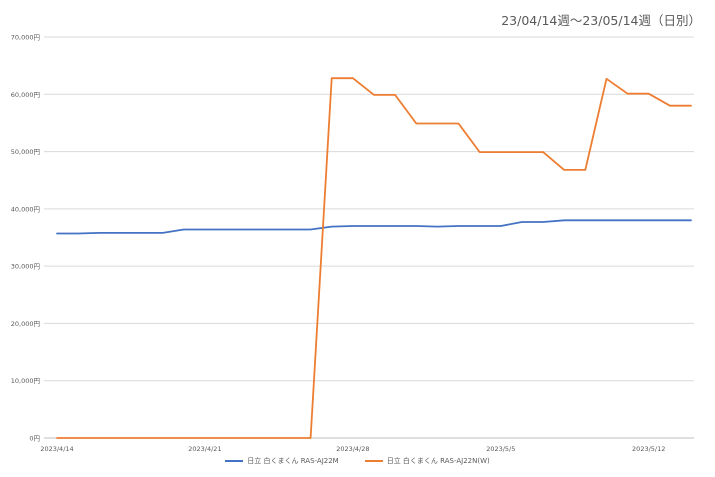 The height and width of the screenshot is (477, 715). Describe the element at coordinates (25, 38) in the screenshot. I see `y-tick-label: 70,000円` at that location.